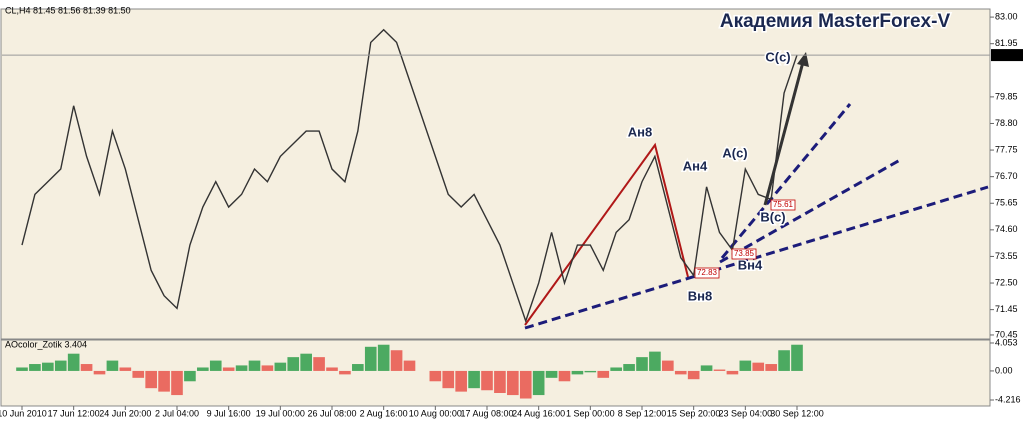 This screenshot has height=421, width=1024. Describe the element at coordinates (750, 264) in the screenshot. I see `wave-label: Bн4` at that location.